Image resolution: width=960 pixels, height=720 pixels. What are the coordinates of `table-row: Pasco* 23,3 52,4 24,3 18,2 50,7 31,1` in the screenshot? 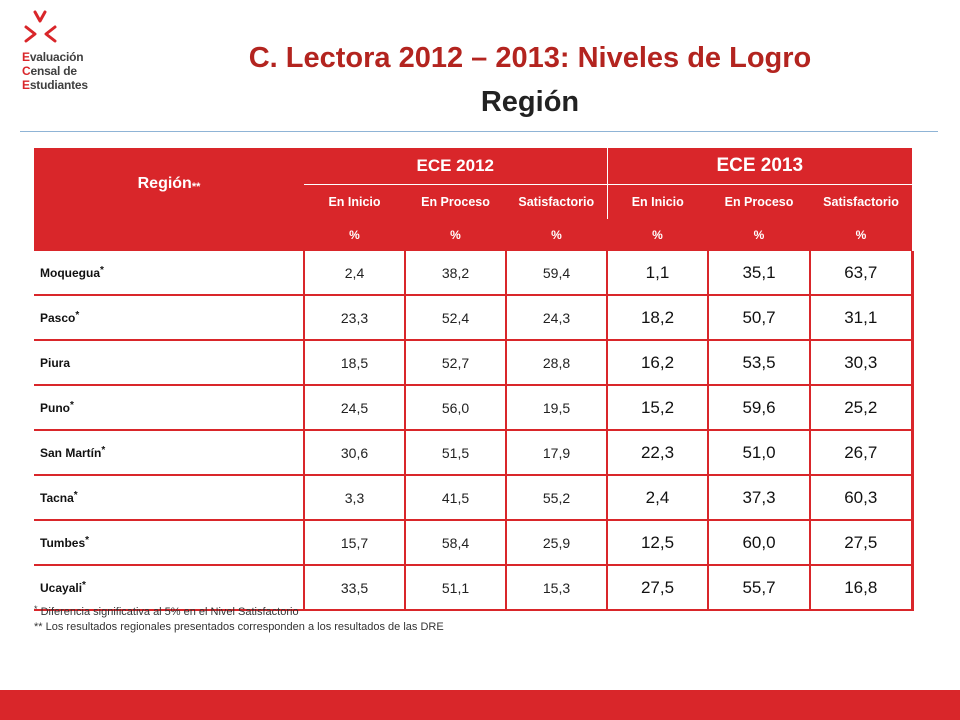 It's located at (474, 318).